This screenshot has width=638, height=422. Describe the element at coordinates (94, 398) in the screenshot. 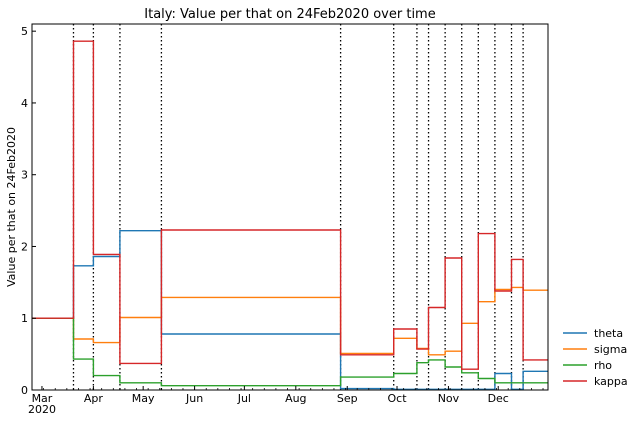

I see `x-tick-label-Apr: Apr` at that location.